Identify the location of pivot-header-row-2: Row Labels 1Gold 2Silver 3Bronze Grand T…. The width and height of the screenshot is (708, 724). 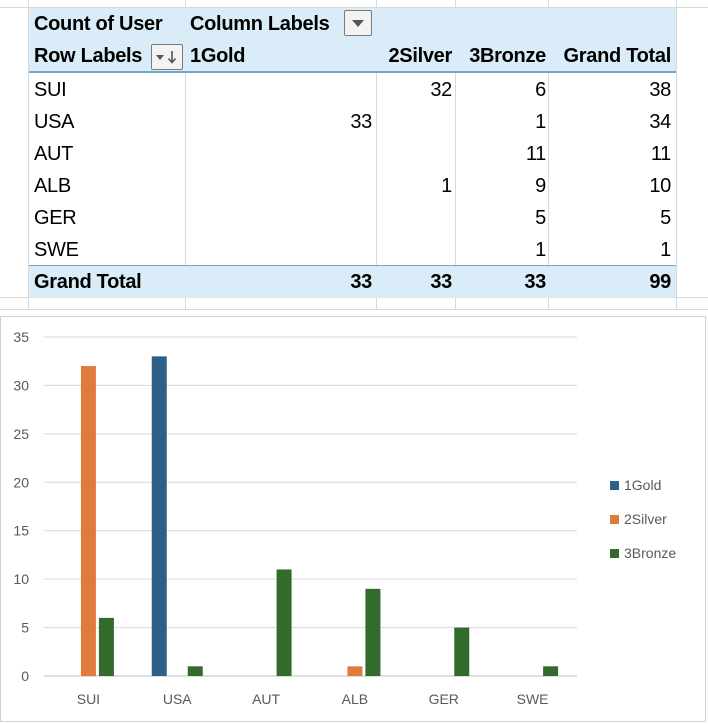
(352, 56).